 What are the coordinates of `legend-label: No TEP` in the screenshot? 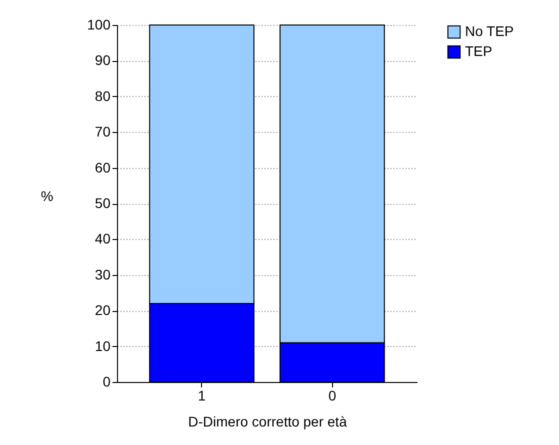 It's located at (489, 31).